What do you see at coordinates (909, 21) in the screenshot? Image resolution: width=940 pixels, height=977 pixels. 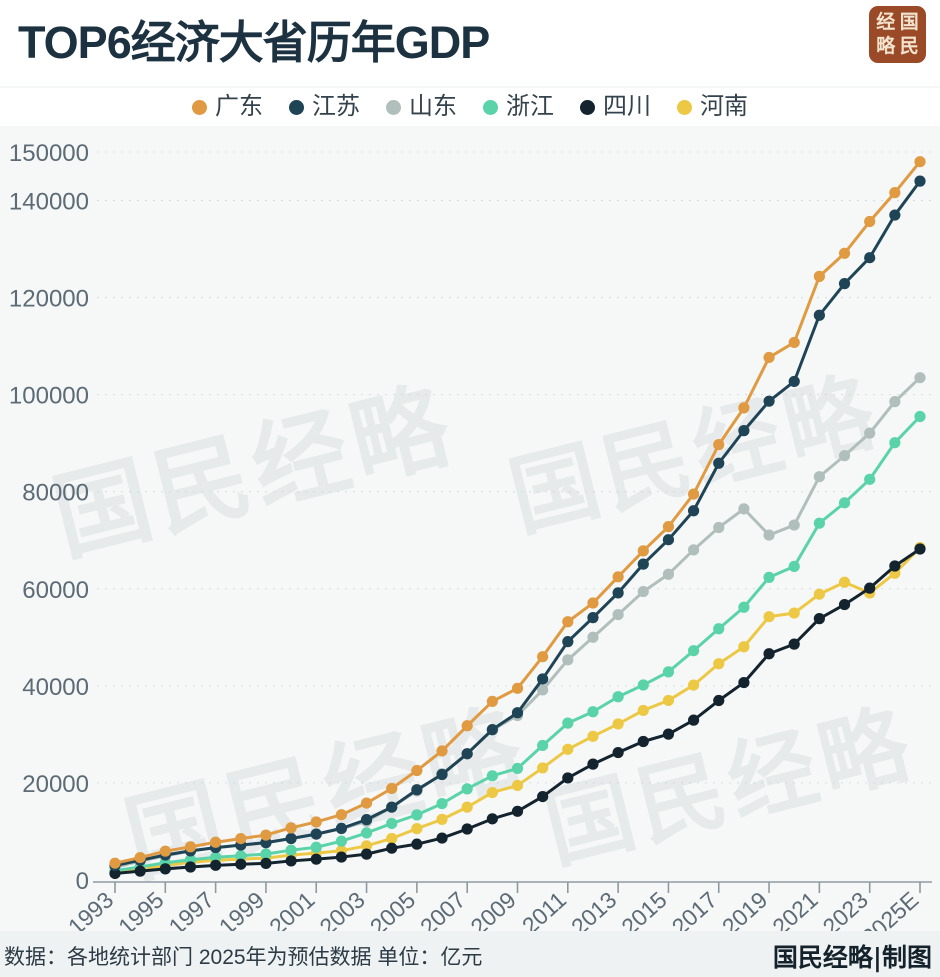 I see `logo-char-2: 国` at bounding box center [909, 21].